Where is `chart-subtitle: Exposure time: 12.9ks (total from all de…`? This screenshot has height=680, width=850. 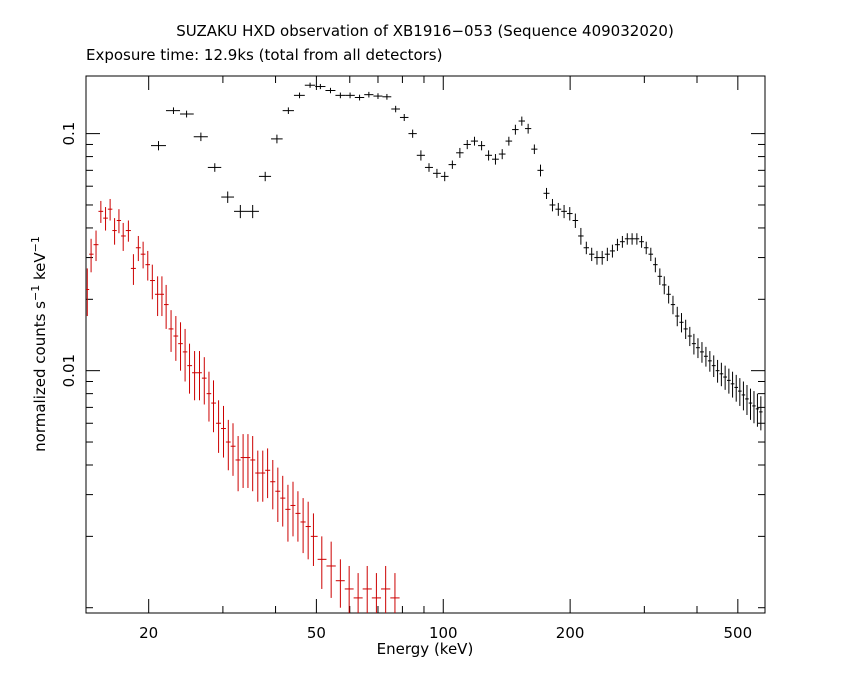
chart-subtitle: Exposure time: 12.9ks (total from all de… is located at coordinates (264, 55).